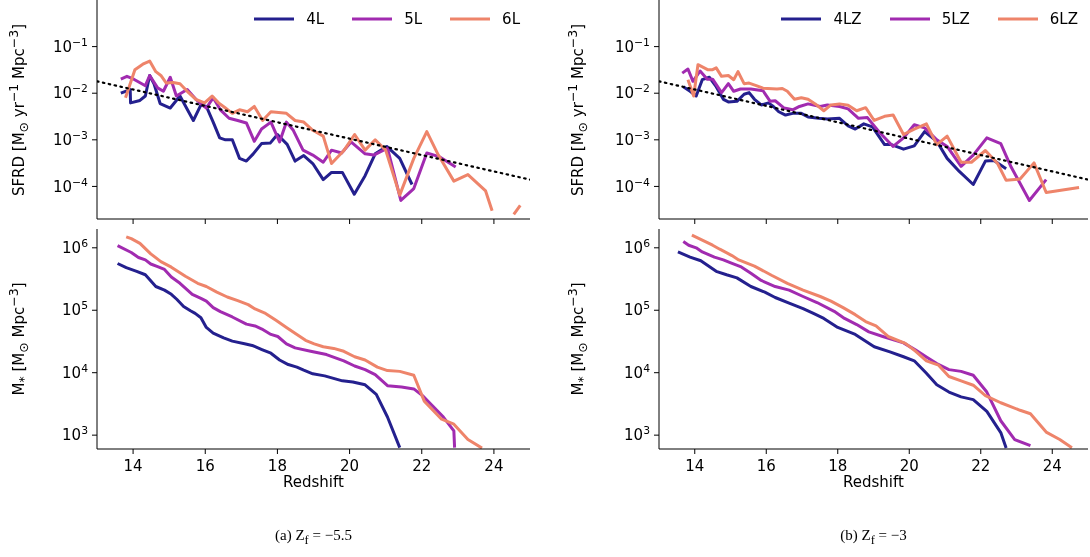 Image resolution: width=1090 pixels, height=557 pixels. What do you see at coordinates (511, 19) in the screenshot?
I see `legend-label: 6L` at bounding box center [511, 19].